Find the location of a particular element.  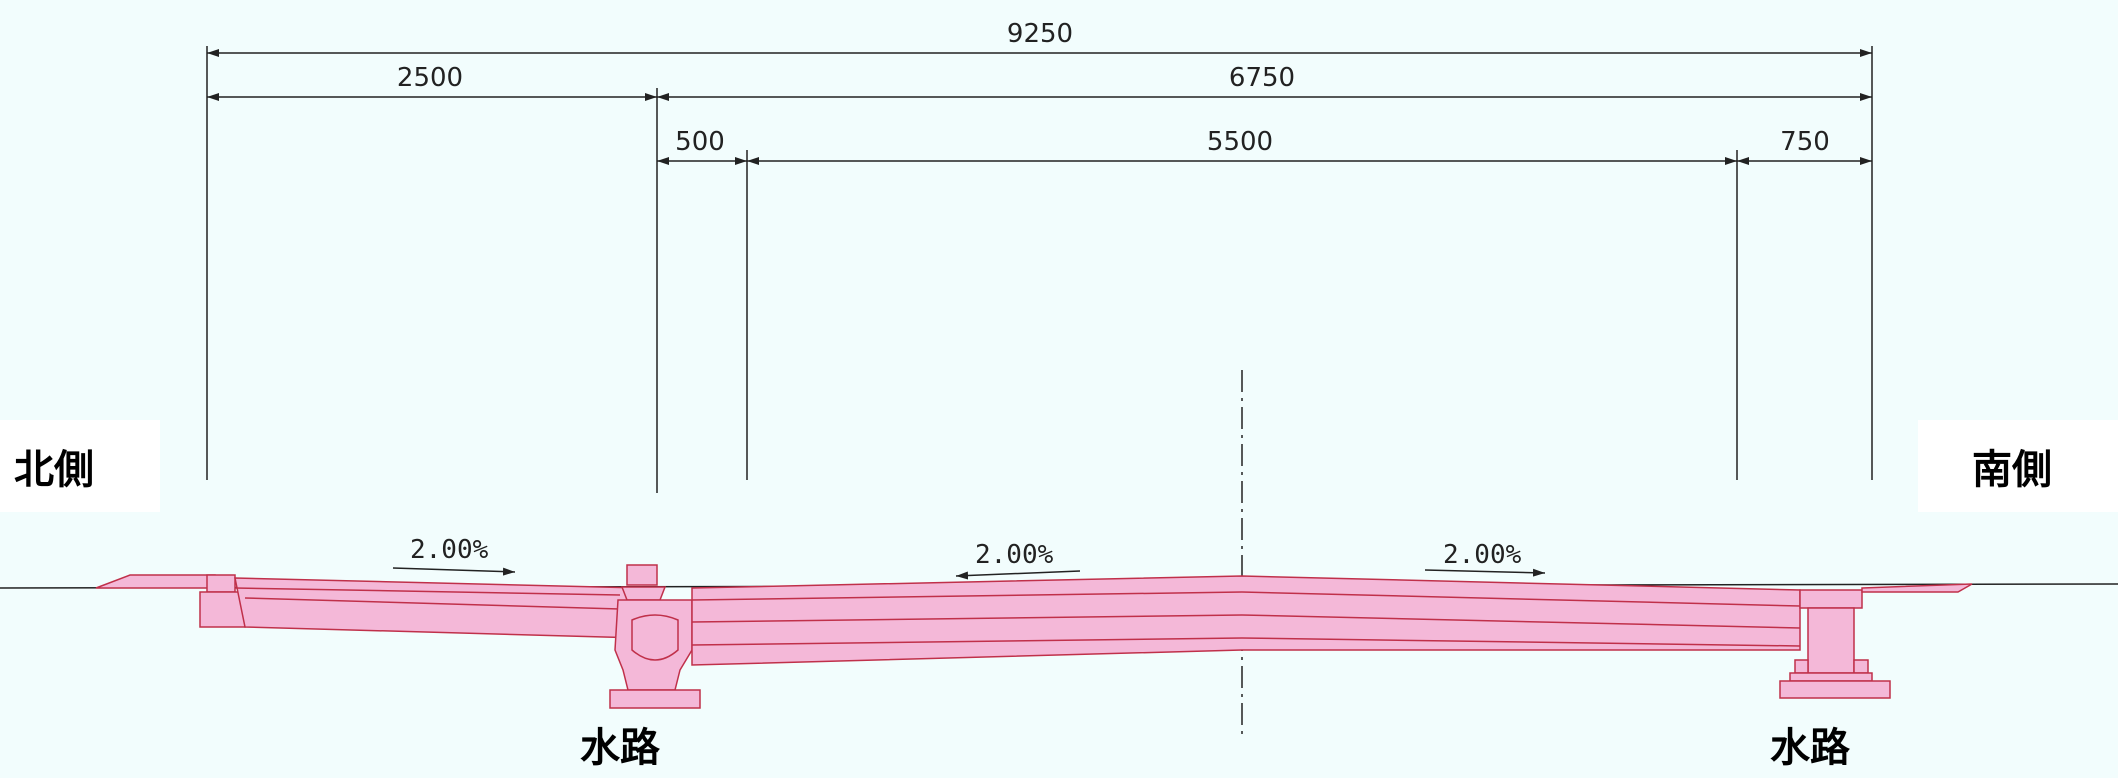

dim-total: 9250 is located at coordinates (1040, 34).